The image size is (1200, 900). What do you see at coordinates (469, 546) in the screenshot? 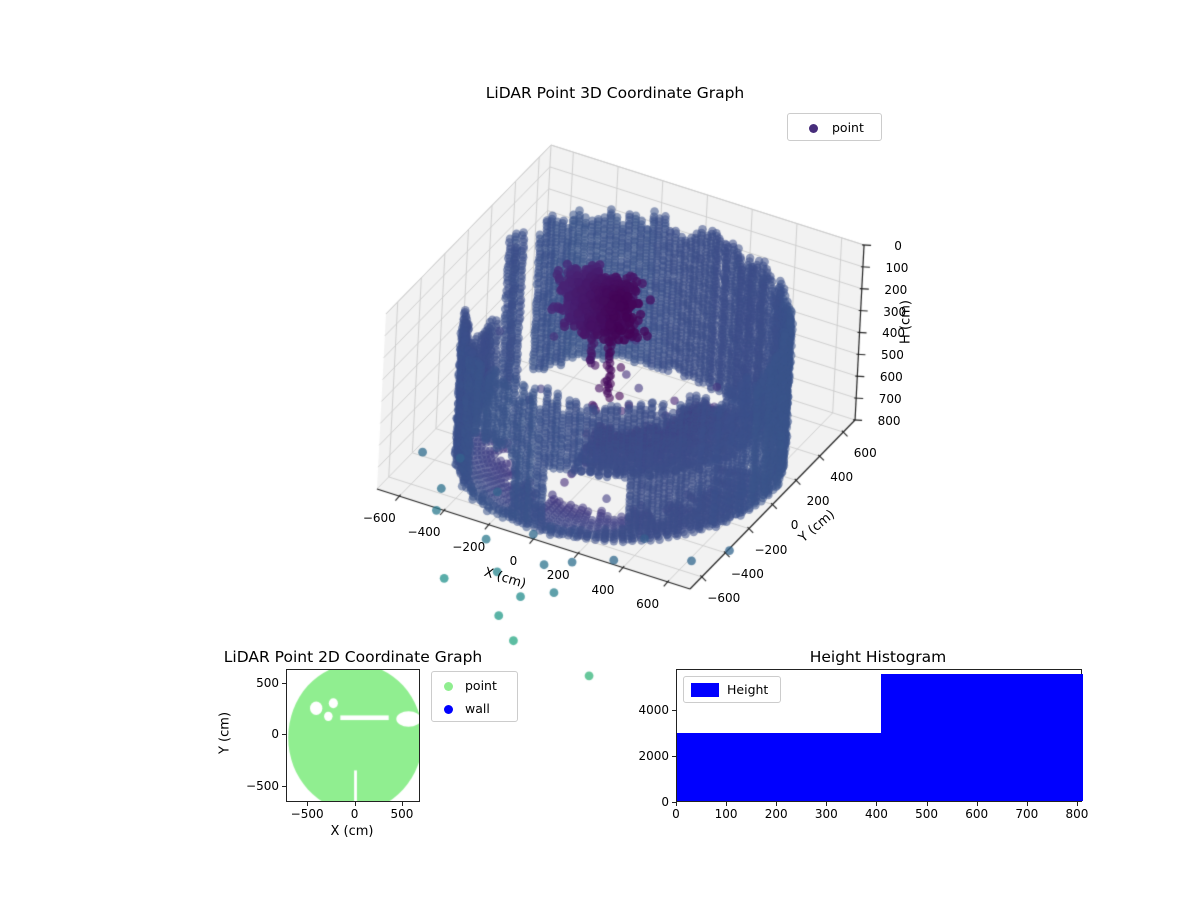
I see `plot3d-x-tick-label: −200` at bounding box center [469, 546].